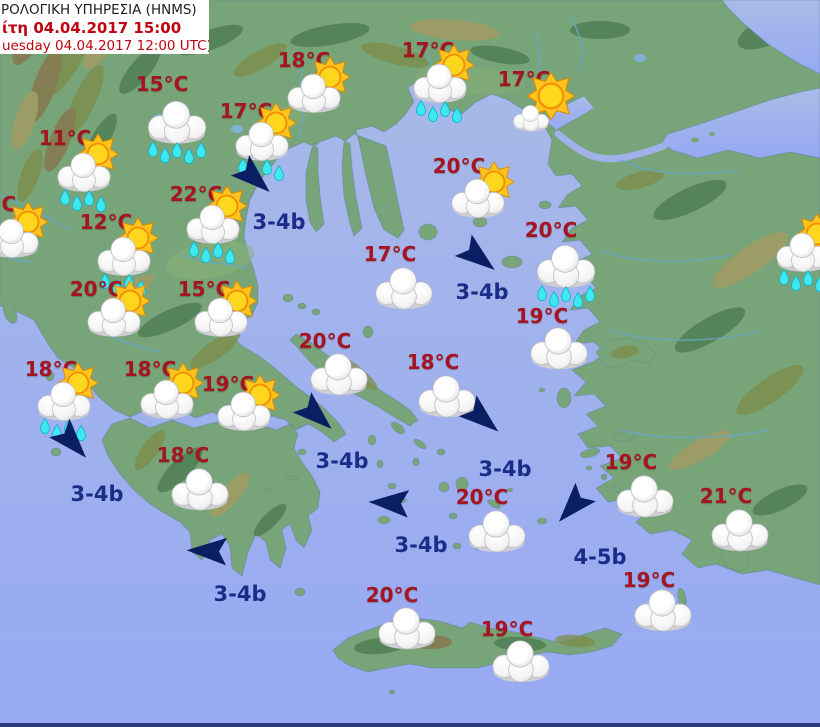 The height and width of the screenshot is (727, 820). What do you see at coordinates (106, 222) in the screenshot?
I see `temperature-label: 12°C` at bounding box center [106, 222].